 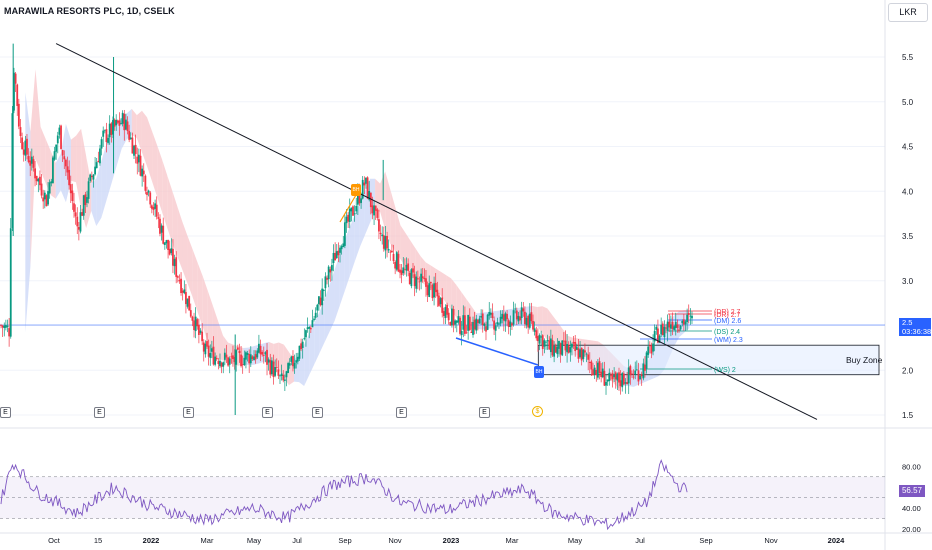 What do you see at coordinates (537, 411) in the screenshot?
I see `dividend-marker: $` at bounding box center [537, 411].